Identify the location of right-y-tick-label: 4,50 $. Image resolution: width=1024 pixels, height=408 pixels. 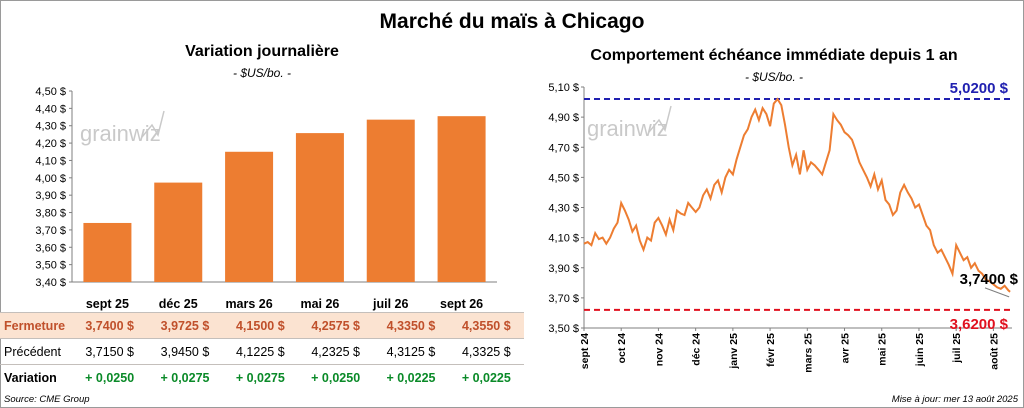
(563, 178).